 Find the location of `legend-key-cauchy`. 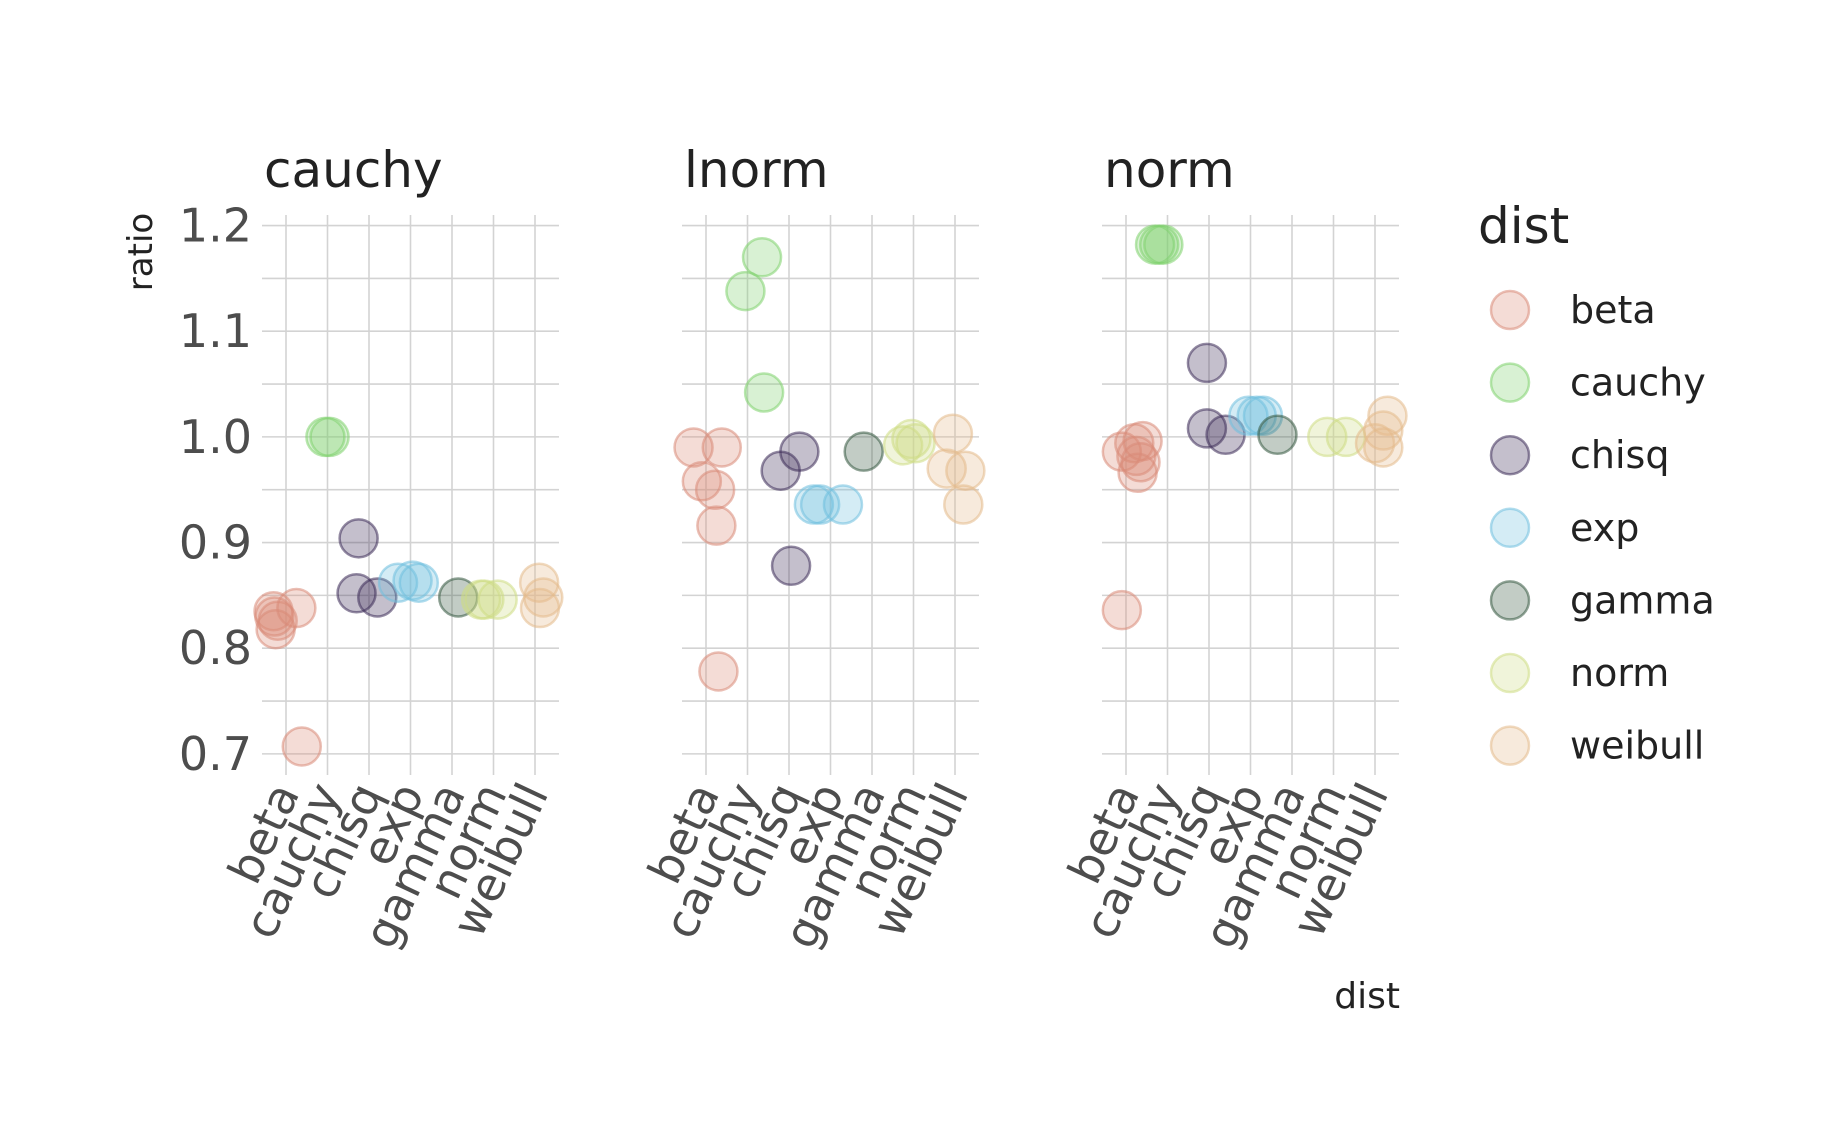

legend-key-cauchy is located at coordinates (1510, 382).